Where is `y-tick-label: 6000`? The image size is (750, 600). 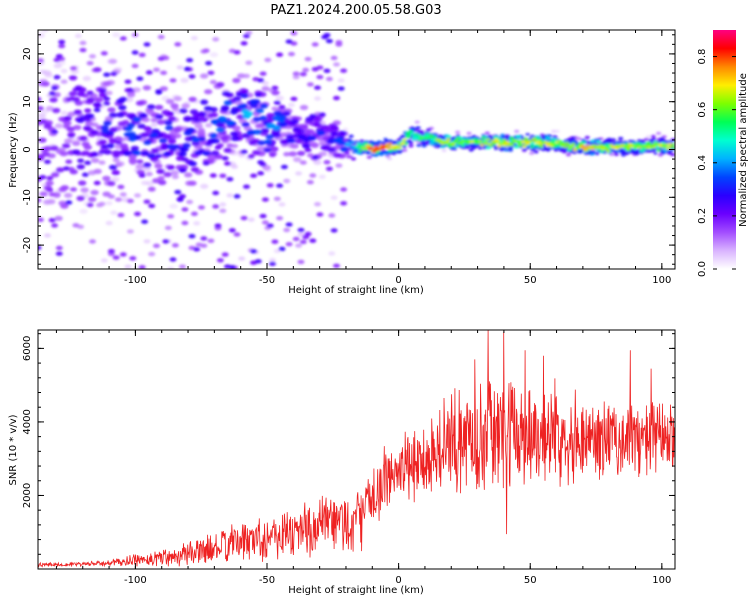
y-tick-label: 6000 is located at coordinates (27, 348).